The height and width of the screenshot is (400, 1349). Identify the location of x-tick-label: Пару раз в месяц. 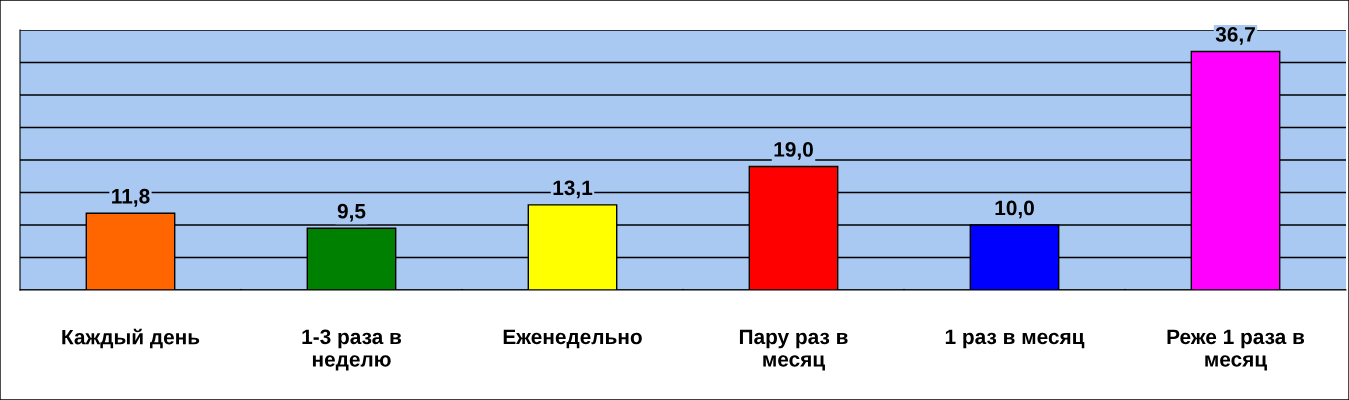
(793, 350).